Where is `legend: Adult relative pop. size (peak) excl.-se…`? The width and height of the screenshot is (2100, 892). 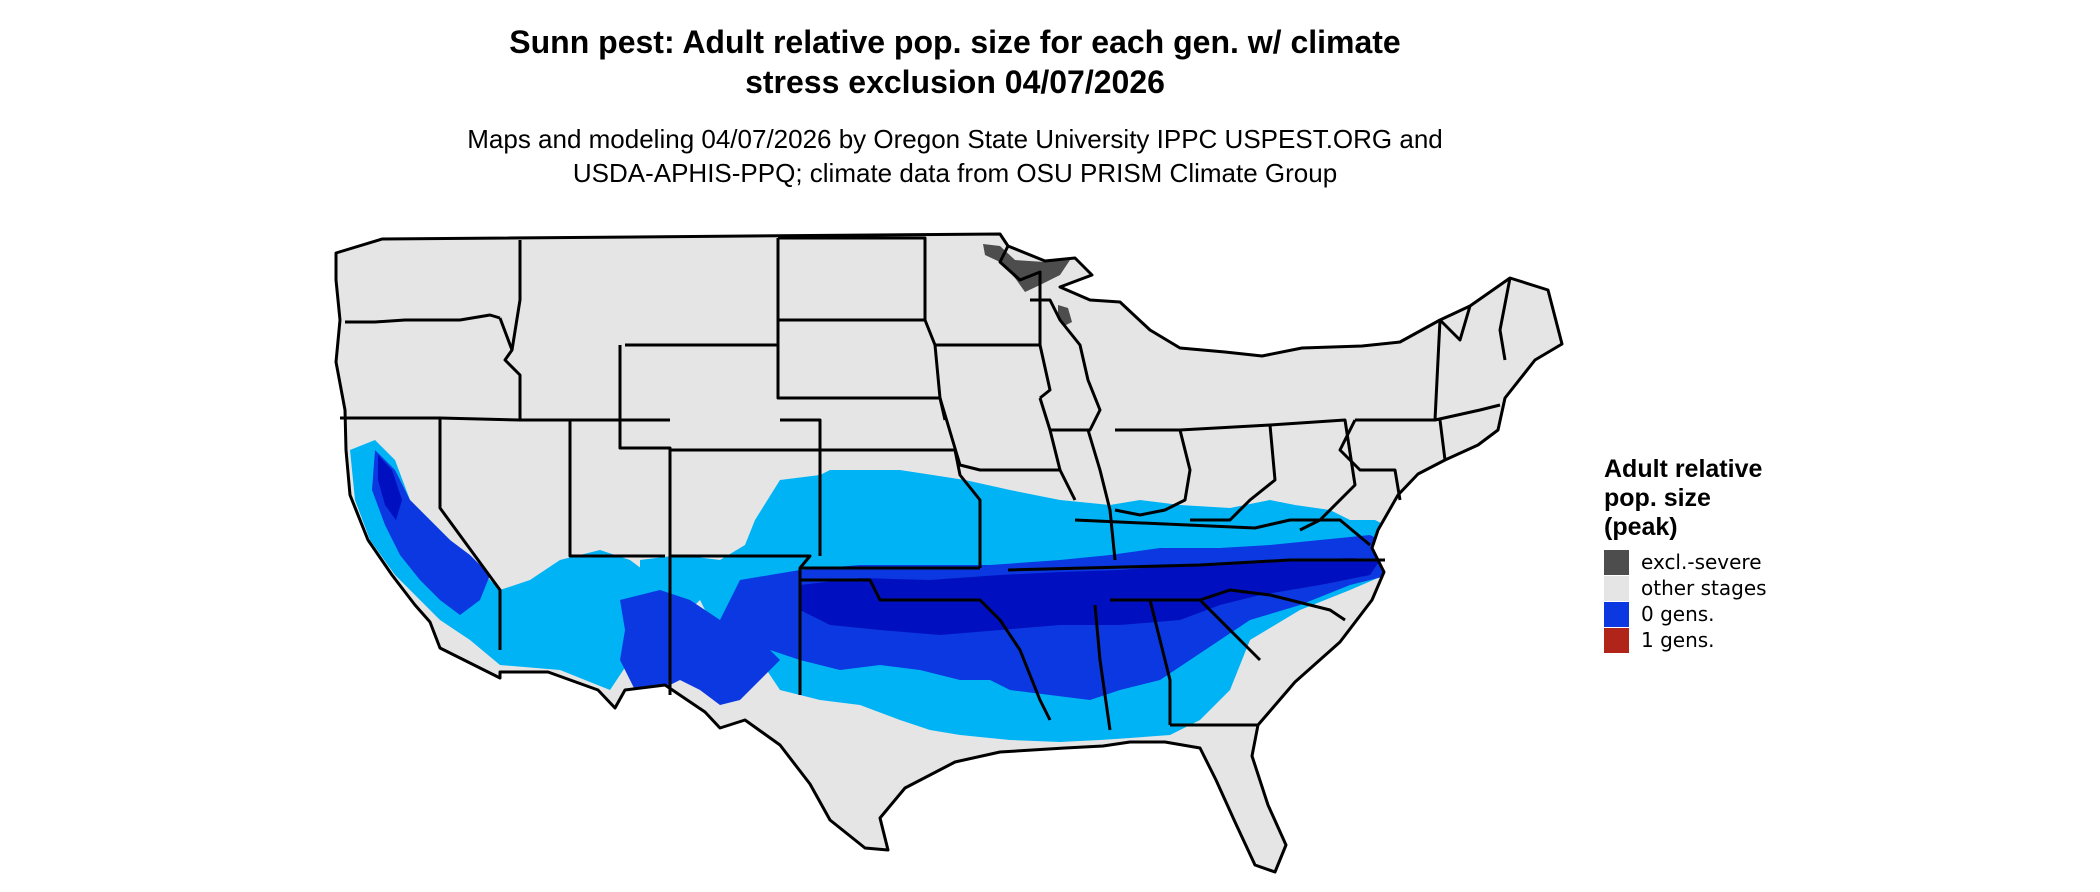 legend: Adult relative pop. size (peak) excl.-se… is located at coordinates (1734, 554).